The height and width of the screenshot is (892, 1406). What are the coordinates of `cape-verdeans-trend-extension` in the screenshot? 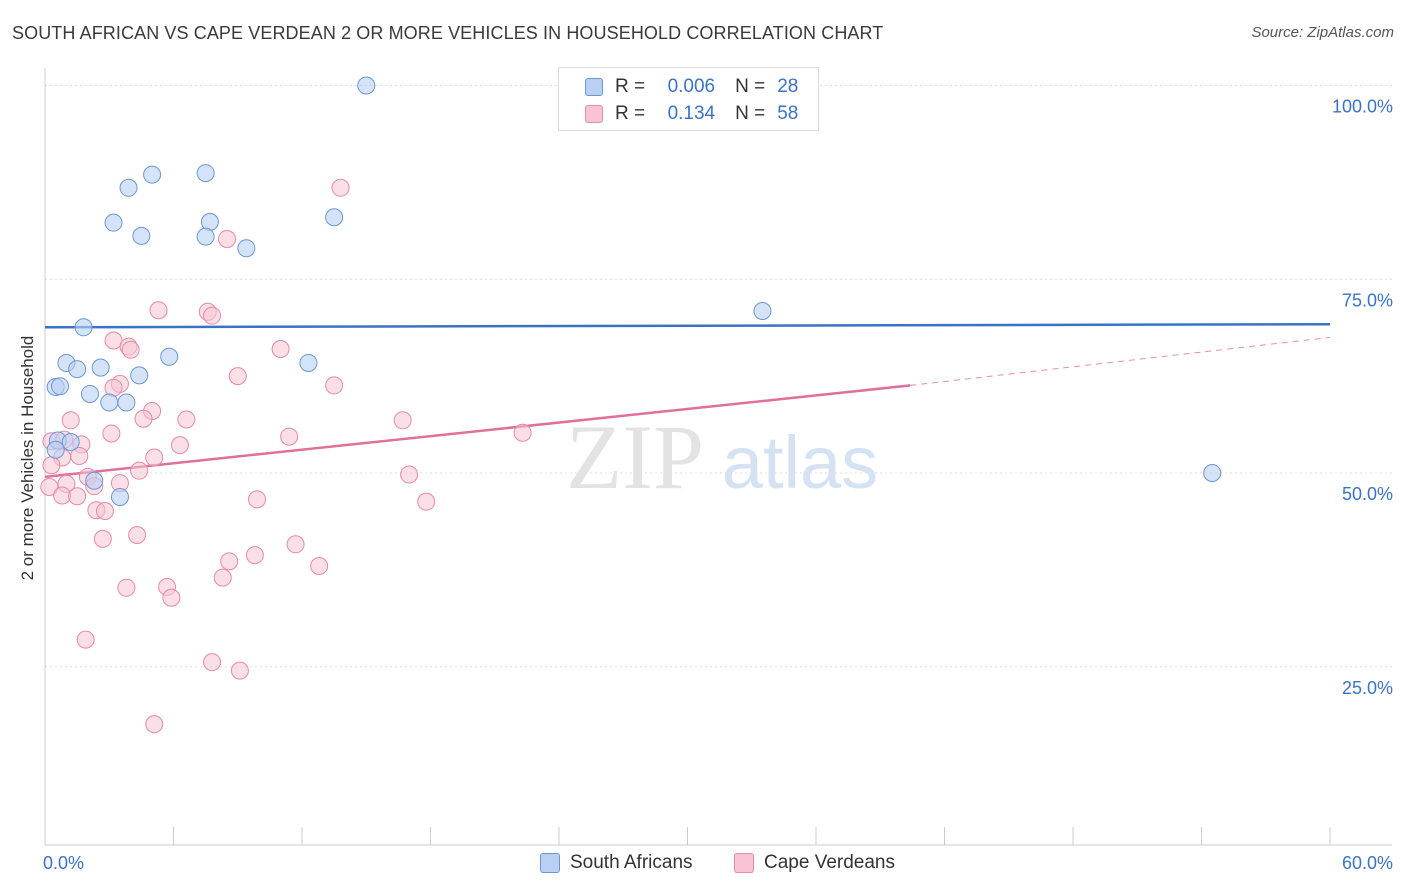 It's located at (1120, 361).